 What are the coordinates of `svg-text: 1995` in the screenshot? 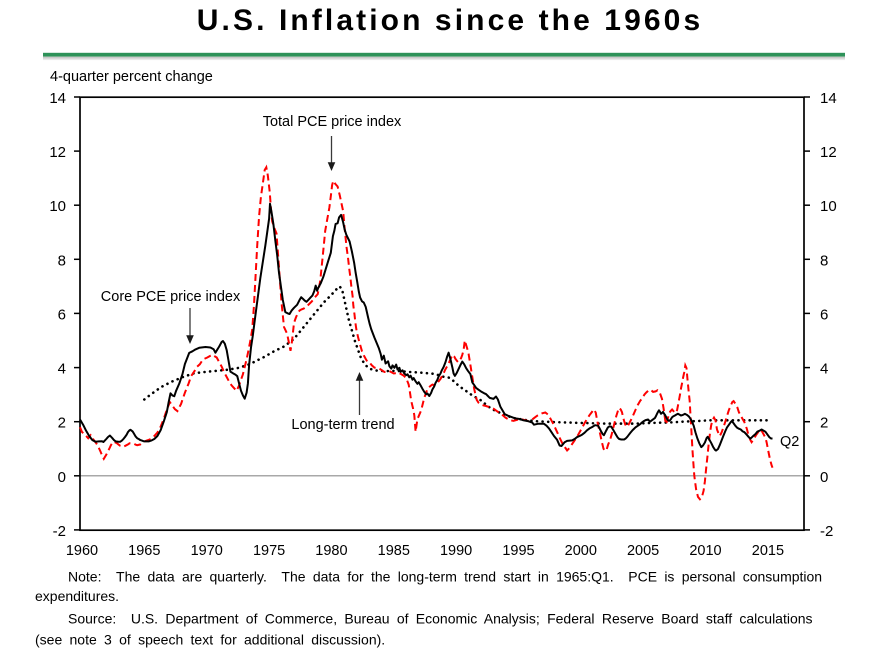 It's located at (518, 551).